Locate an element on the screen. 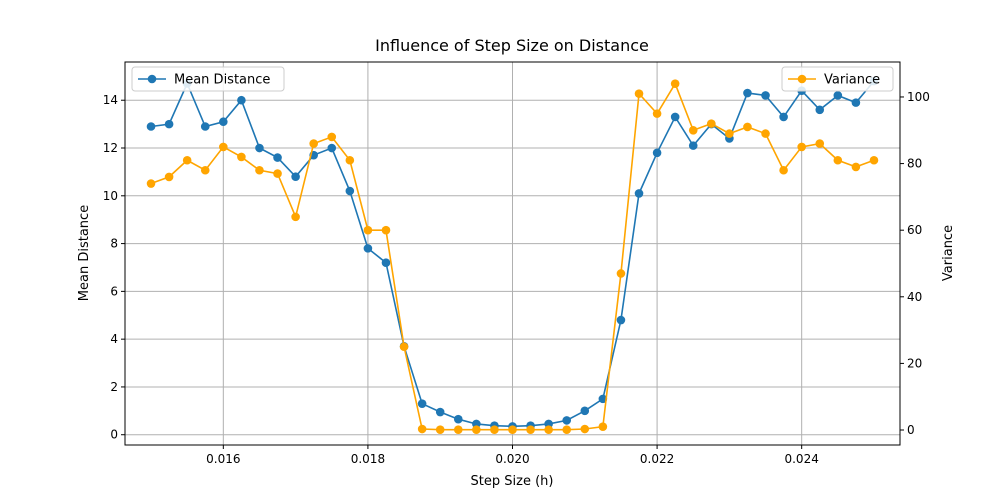  x-tick-label: 0.022 is located at coordinates (657, 459).